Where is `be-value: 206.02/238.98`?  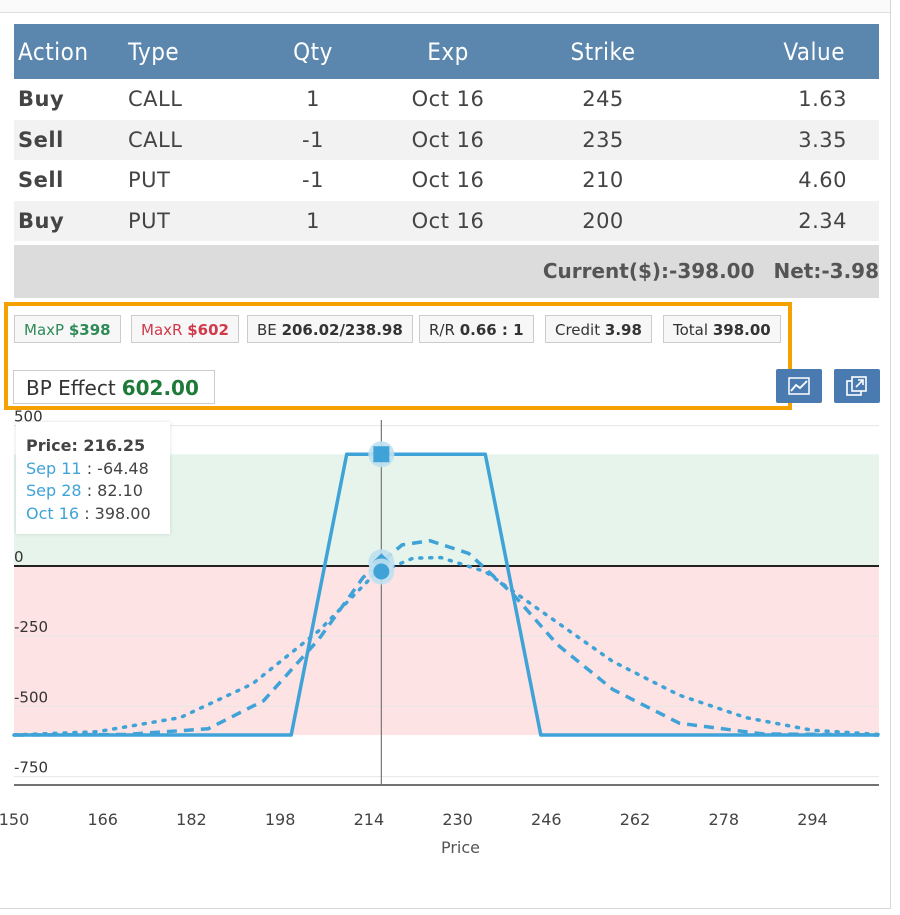
be-value: 206.02/238.98 is located at coordinates (342, 330).